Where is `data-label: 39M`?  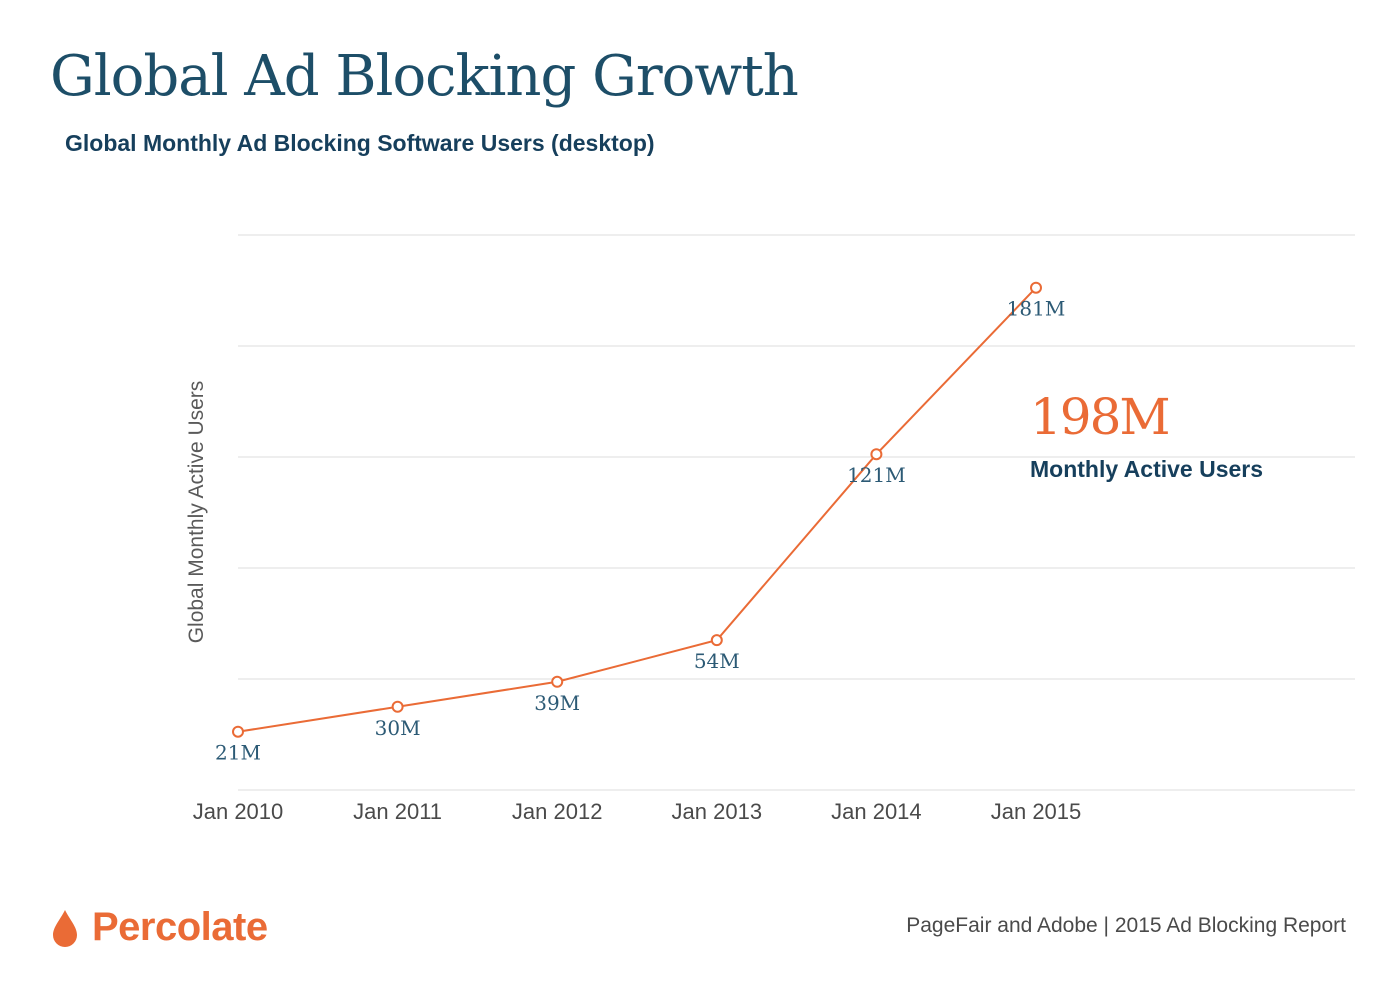
data-label: 39M is located at coordinates (557, 703).